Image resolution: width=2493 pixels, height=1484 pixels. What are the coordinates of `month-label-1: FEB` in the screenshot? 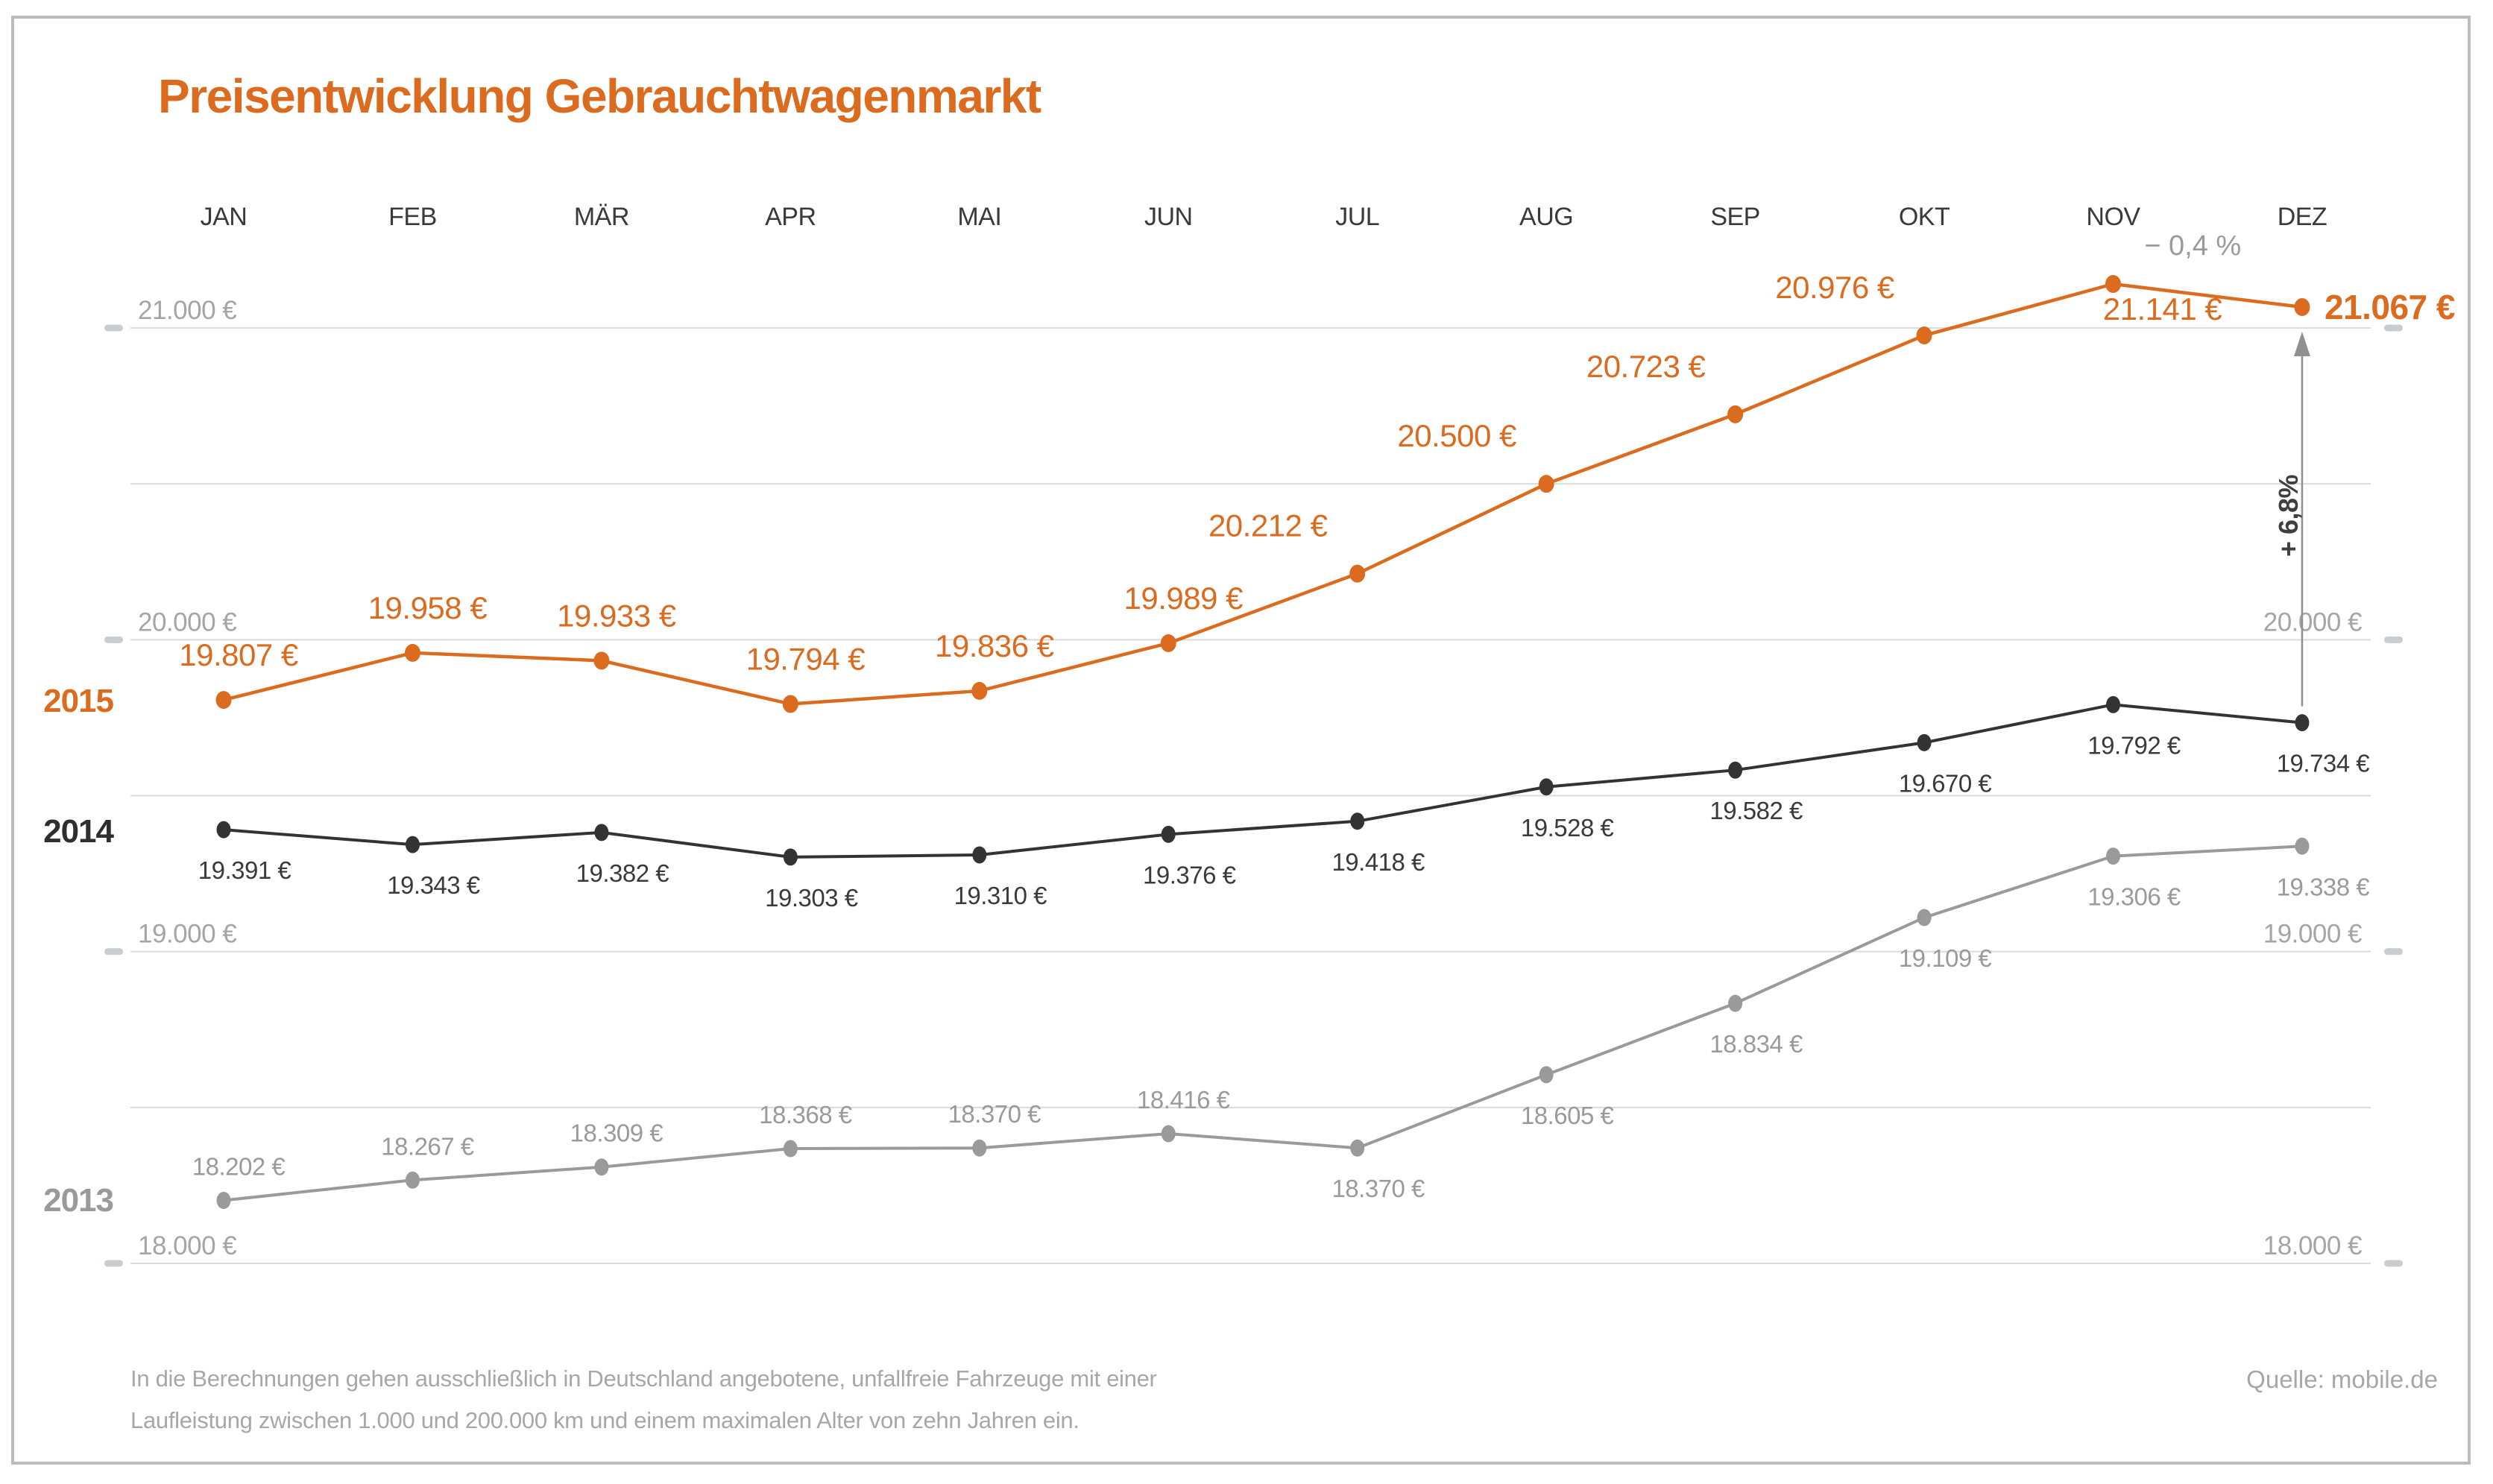 It's located at (413, 217).